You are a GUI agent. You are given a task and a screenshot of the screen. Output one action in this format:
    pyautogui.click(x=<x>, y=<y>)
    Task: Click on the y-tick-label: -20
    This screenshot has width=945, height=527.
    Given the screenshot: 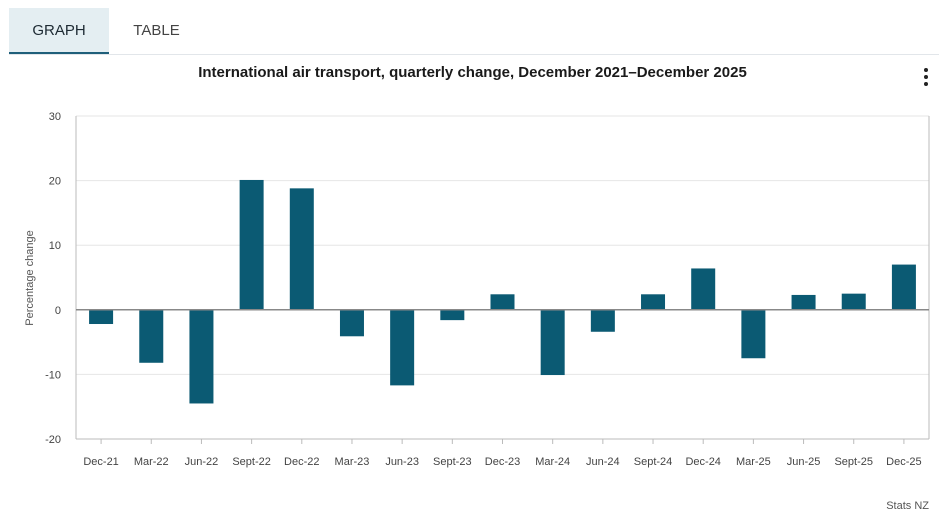 What is the action you would take?
    pyautogui.click(x=53, y=440)
    